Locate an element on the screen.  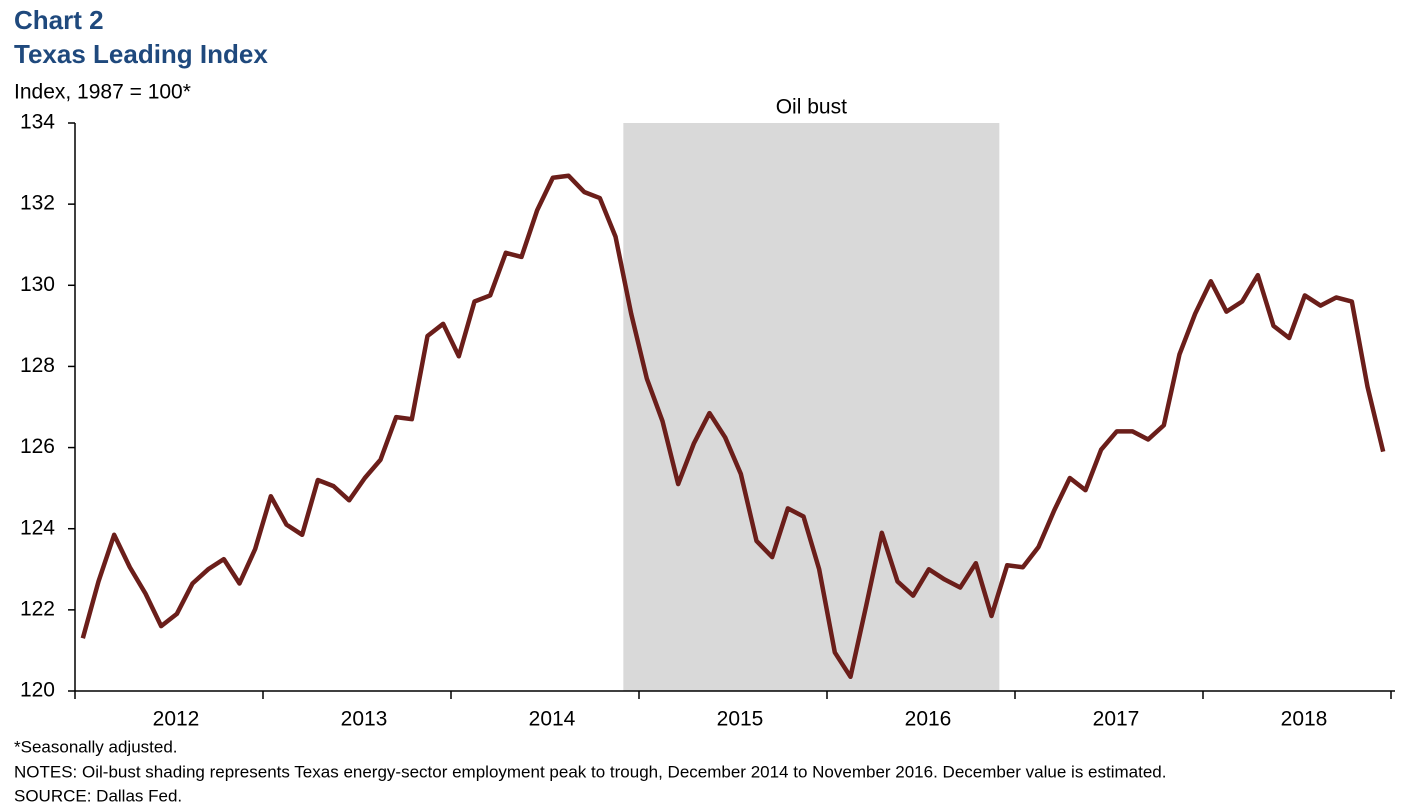
y-tick-label: 126 is located at coordinates (37, 446).